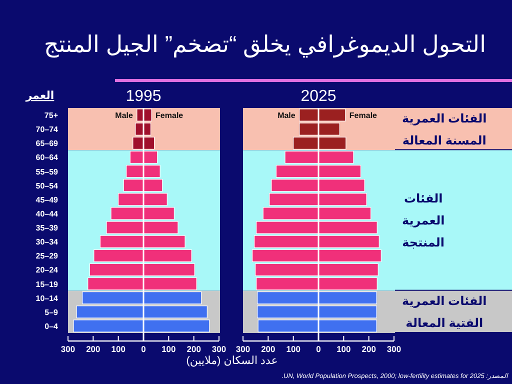  What do you see at coordinates (47, 284) in the screenshot?
I see `y-tick-label: 15–19` at bounding box center [47, 284].